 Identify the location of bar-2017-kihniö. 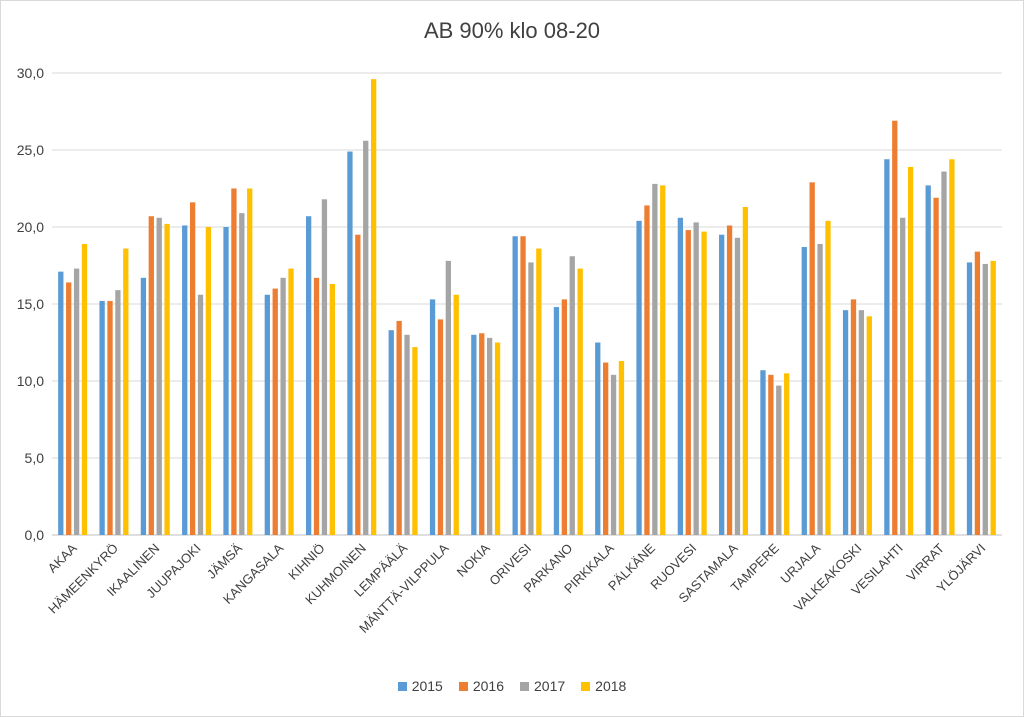
(324, 367).